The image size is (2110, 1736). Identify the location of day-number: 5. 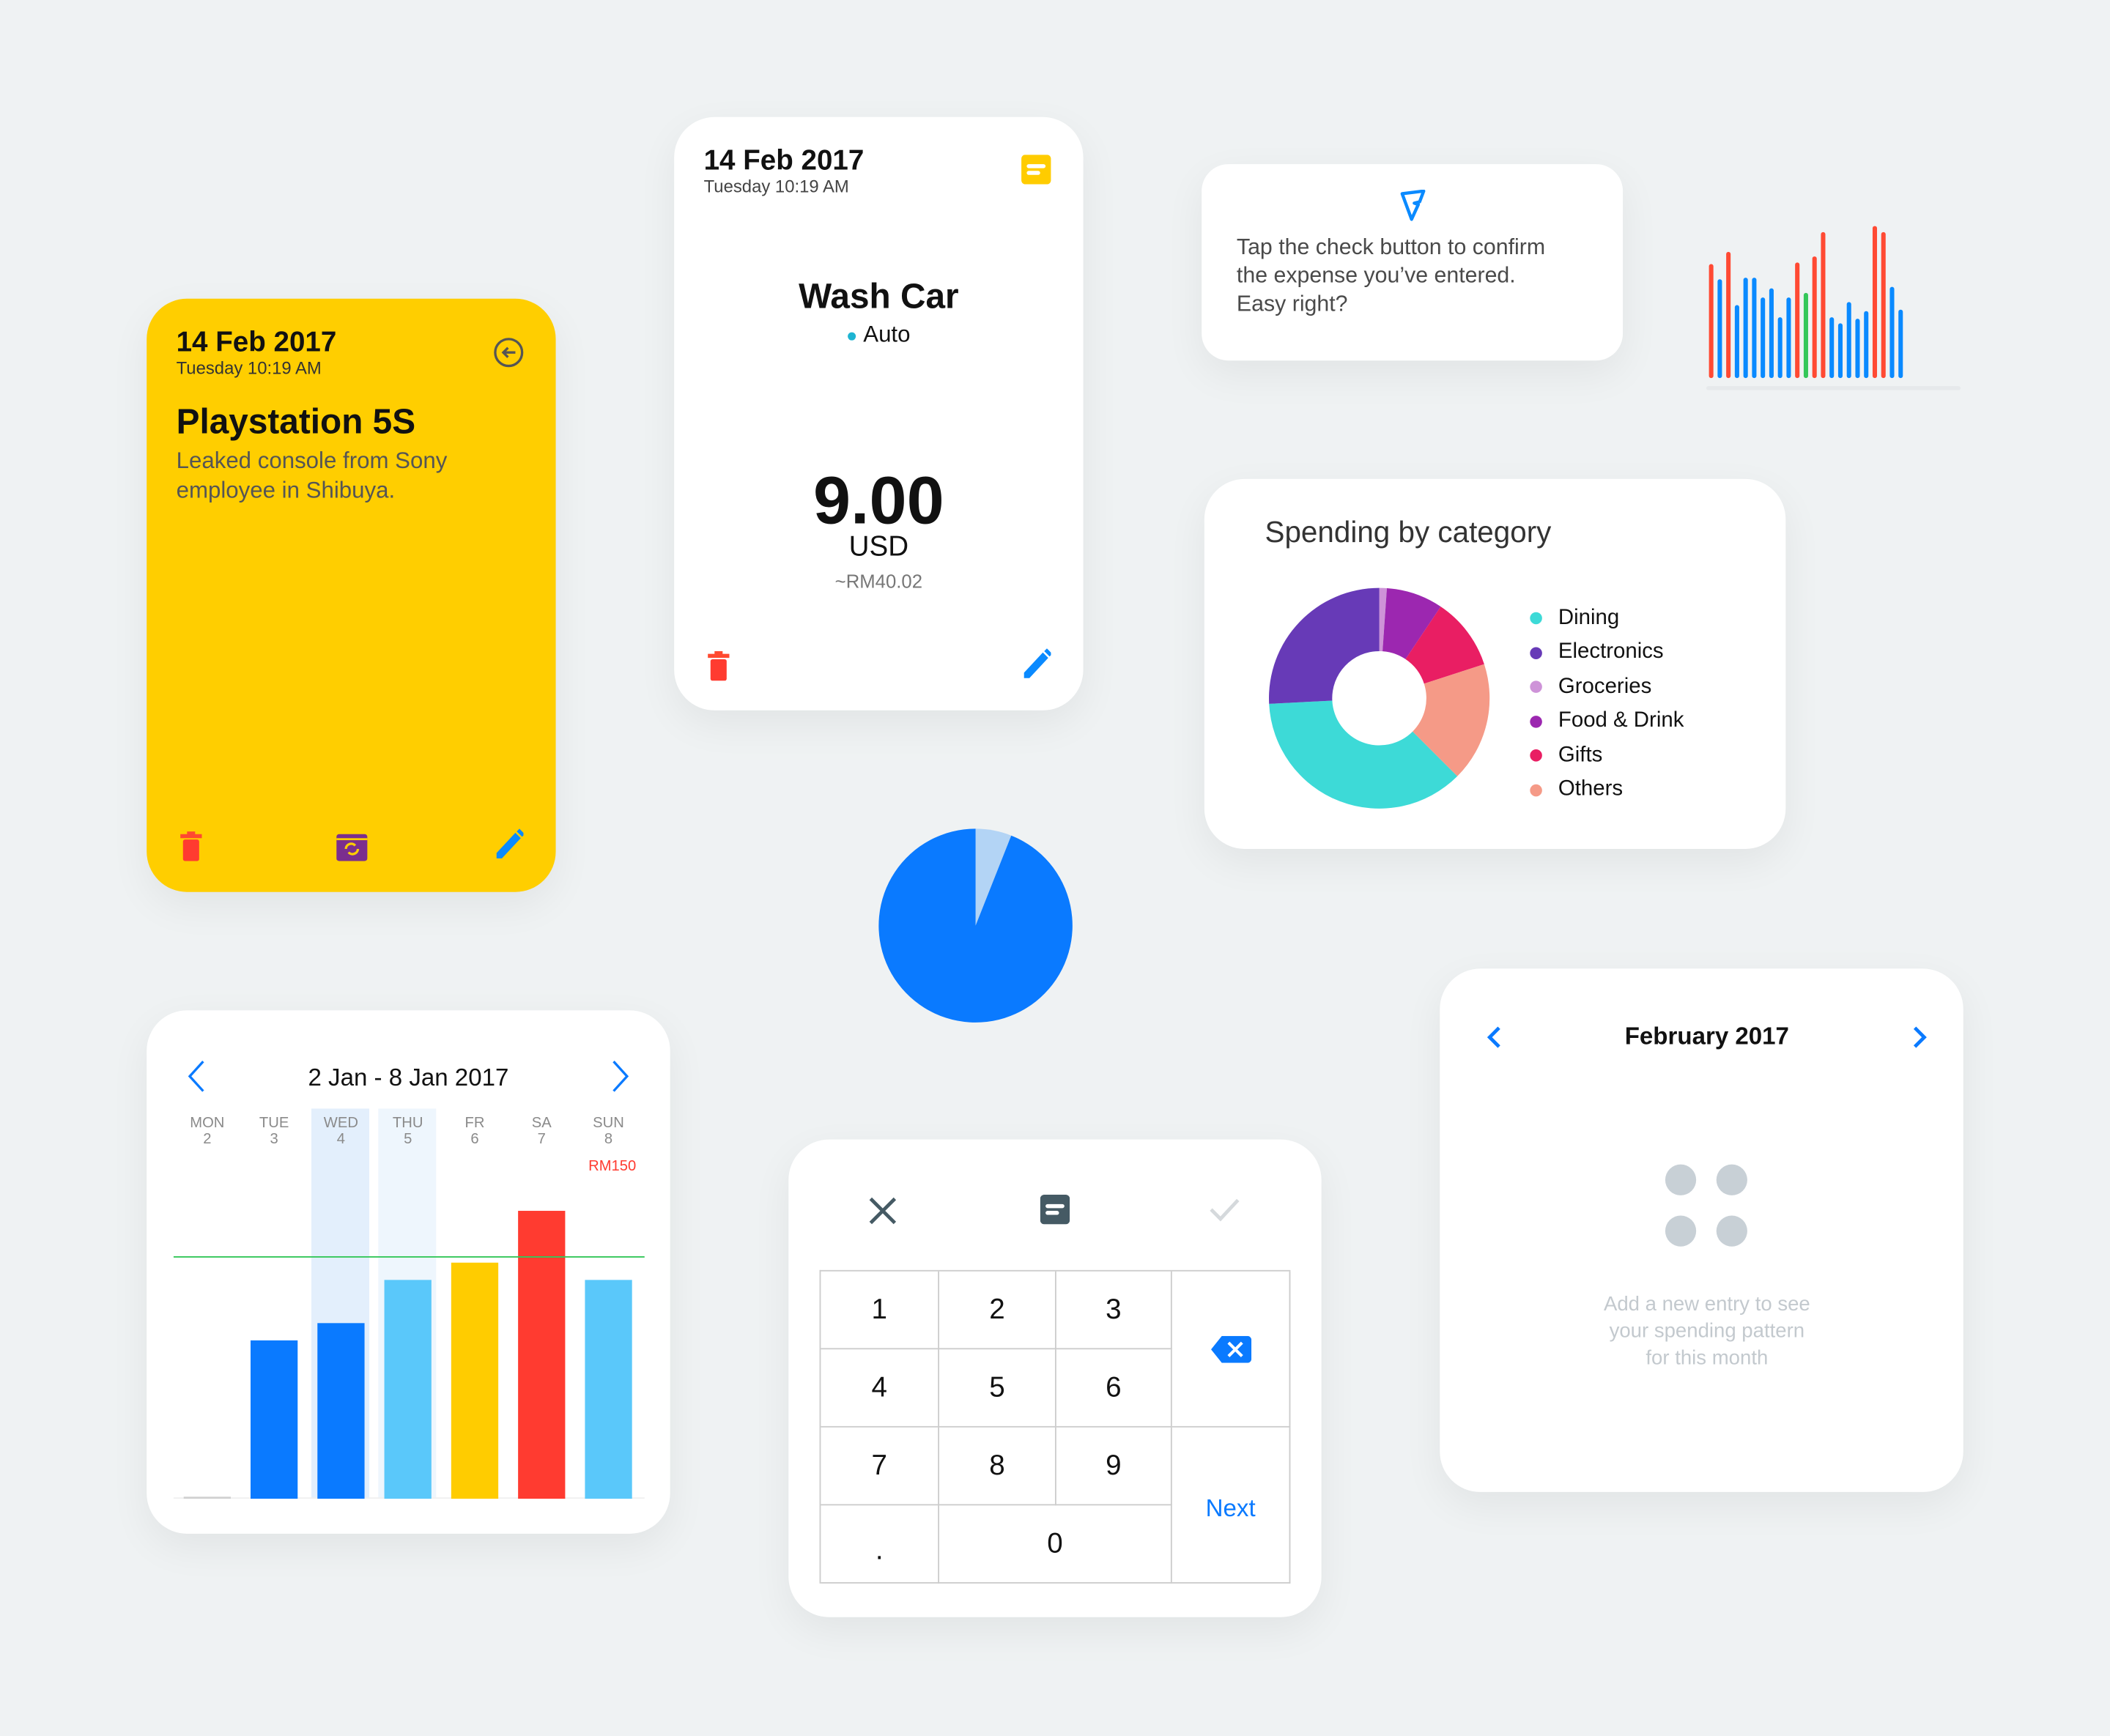
(408, 1139).